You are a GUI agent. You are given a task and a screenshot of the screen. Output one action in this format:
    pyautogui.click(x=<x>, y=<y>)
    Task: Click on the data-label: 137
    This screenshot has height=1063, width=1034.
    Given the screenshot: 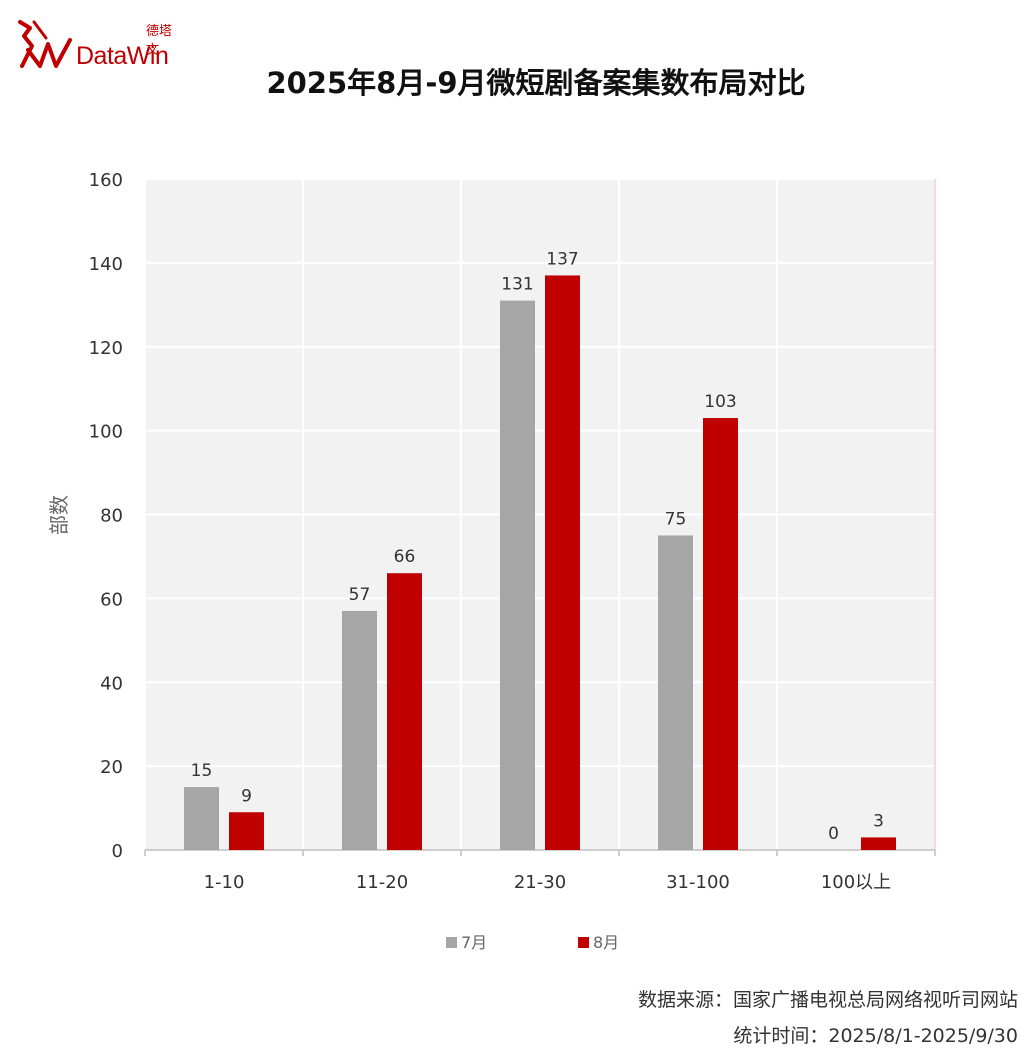 What is the action you would take?
    pyautogui.click(x=562, y=259)
    